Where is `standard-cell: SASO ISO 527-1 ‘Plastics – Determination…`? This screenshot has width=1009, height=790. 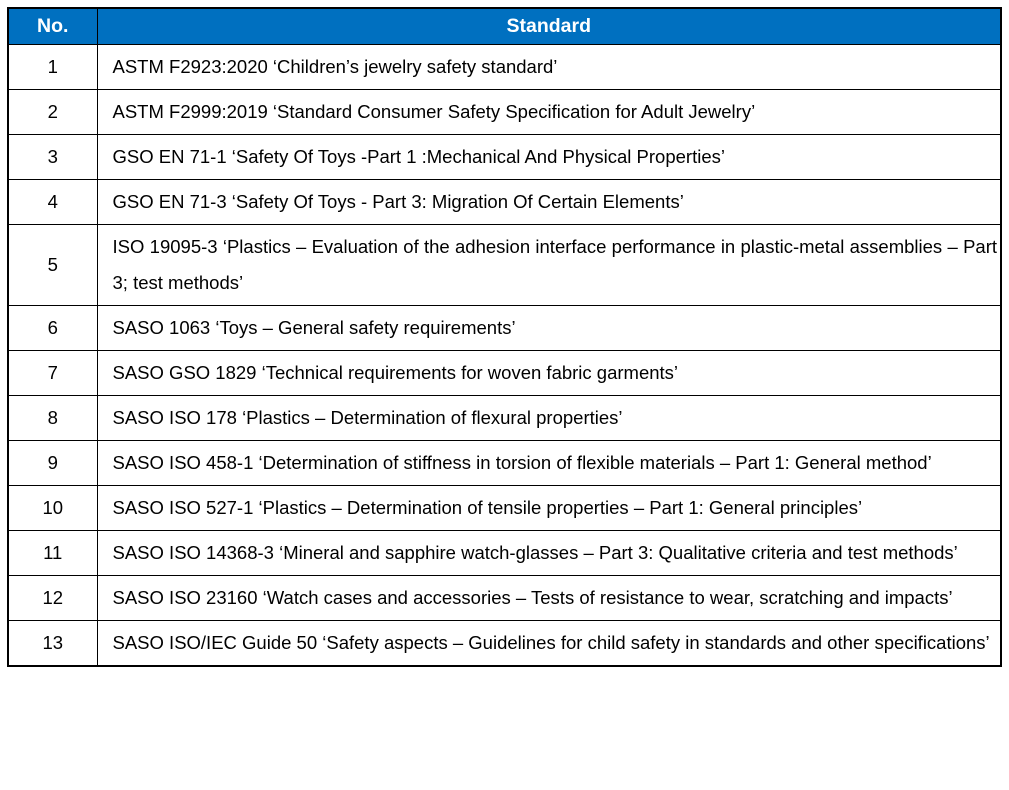 standard-cell: SASO ISO 527-1 ‘Plastics – Determination… is located at coordinates (549, 508).